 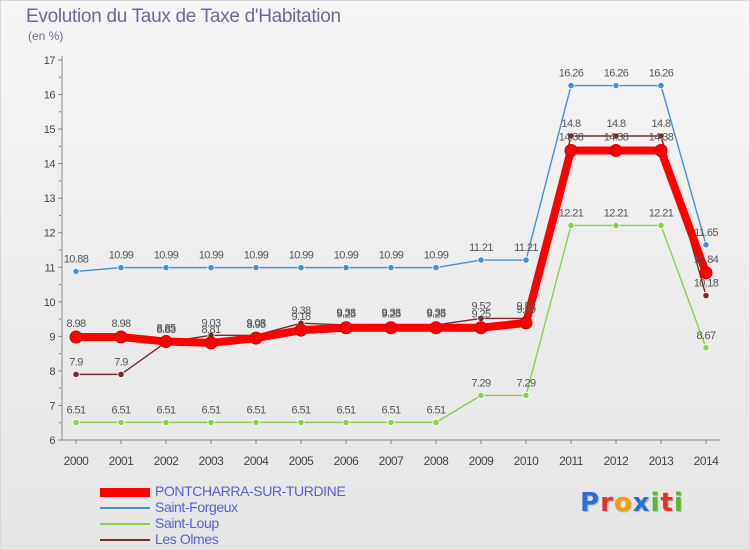 What do you see at coordinates (50, 234) in the screenshot?
I see `y-tick-label: 12` at bounding box center [50, 234].